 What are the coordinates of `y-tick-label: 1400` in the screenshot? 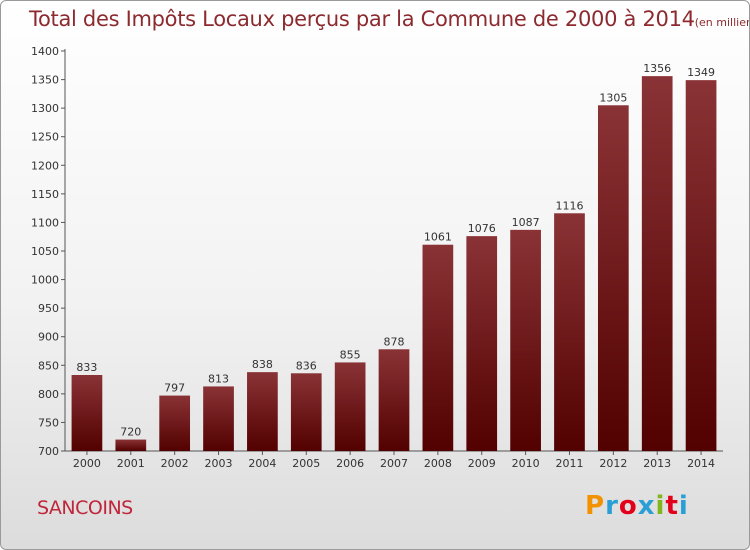 It's located at (45, 51).